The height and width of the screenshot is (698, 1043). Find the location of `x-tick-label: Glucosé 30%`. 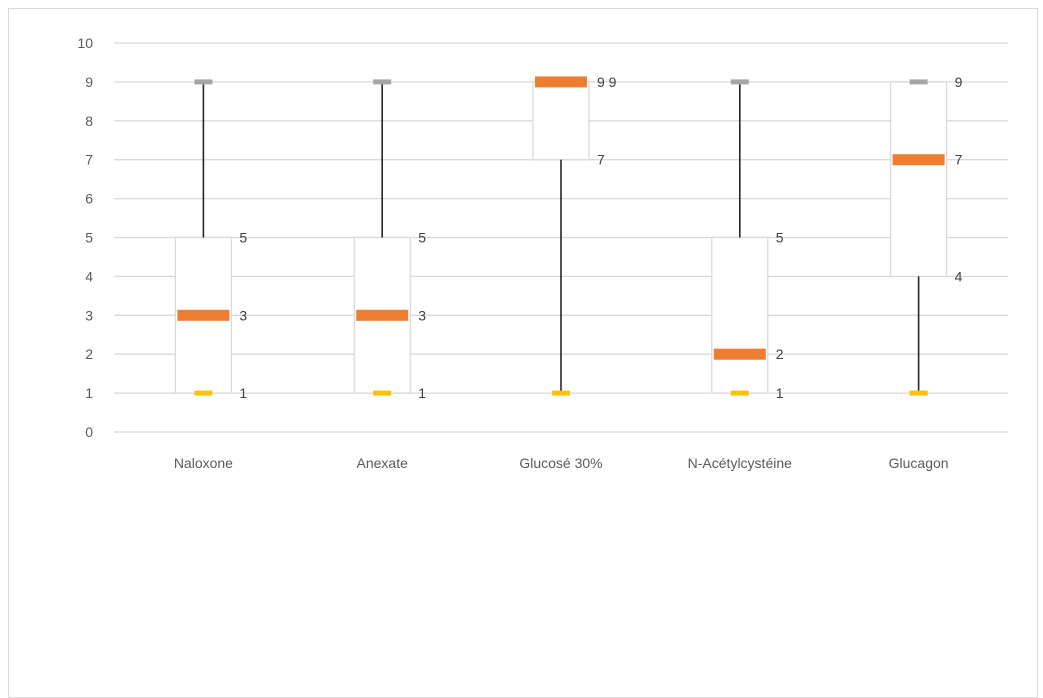

x-tick-label: Glucosé 30% is located at coordinates (560, 463).